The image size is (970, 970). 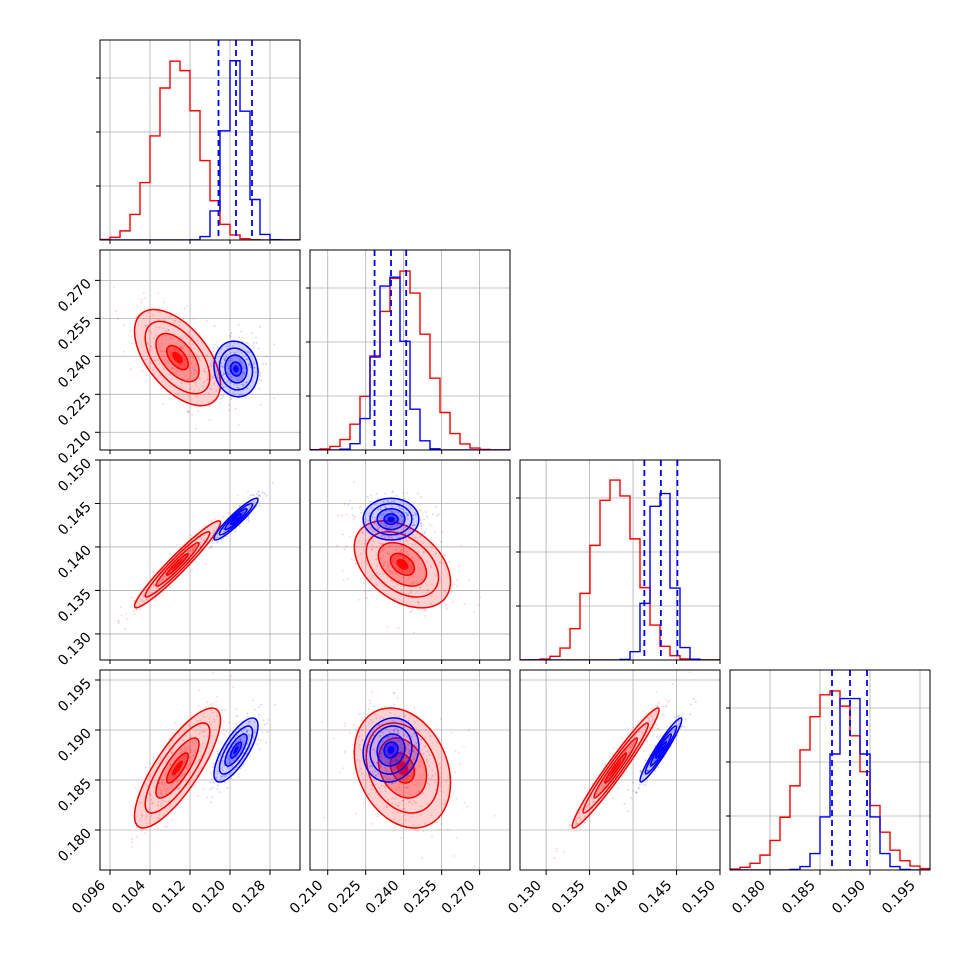 What do you see at coordinates (849, 898) in the screenshot?
I see `x-tick-label: 0.190` at bounding box center [849, 898].